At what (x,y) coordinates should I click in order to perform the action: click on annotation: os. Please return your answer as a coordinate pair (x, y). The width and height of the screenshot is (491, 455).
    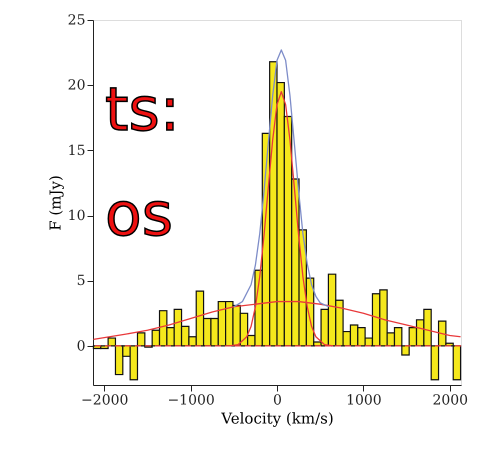
    Looking at the image, I should click on (139, 215).